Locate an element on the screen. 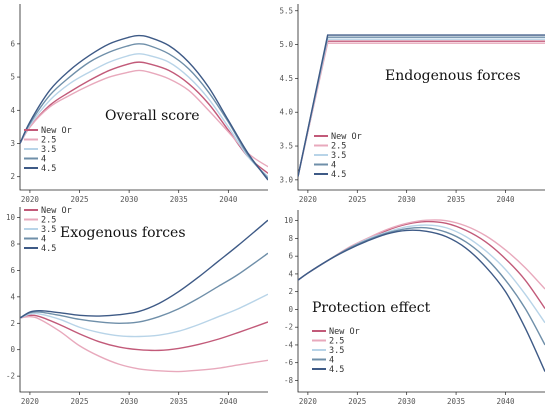  y-tick-label: -8 is located at coordinates (289, 380).